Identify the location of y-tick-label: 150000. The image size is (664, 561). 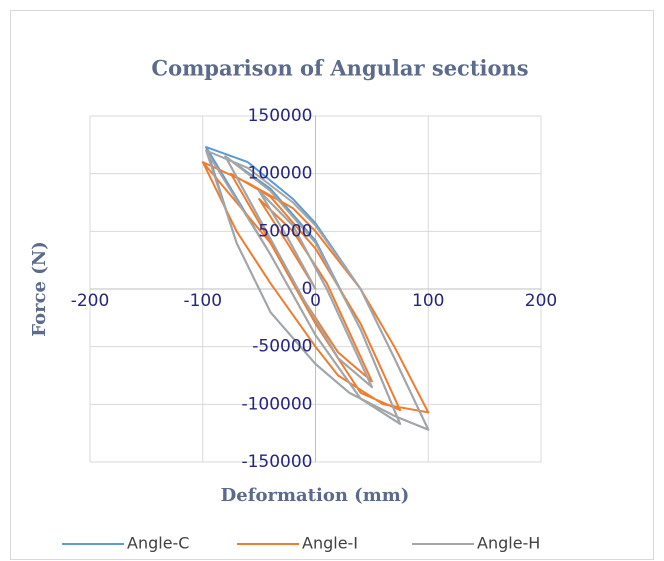
(280, 116).